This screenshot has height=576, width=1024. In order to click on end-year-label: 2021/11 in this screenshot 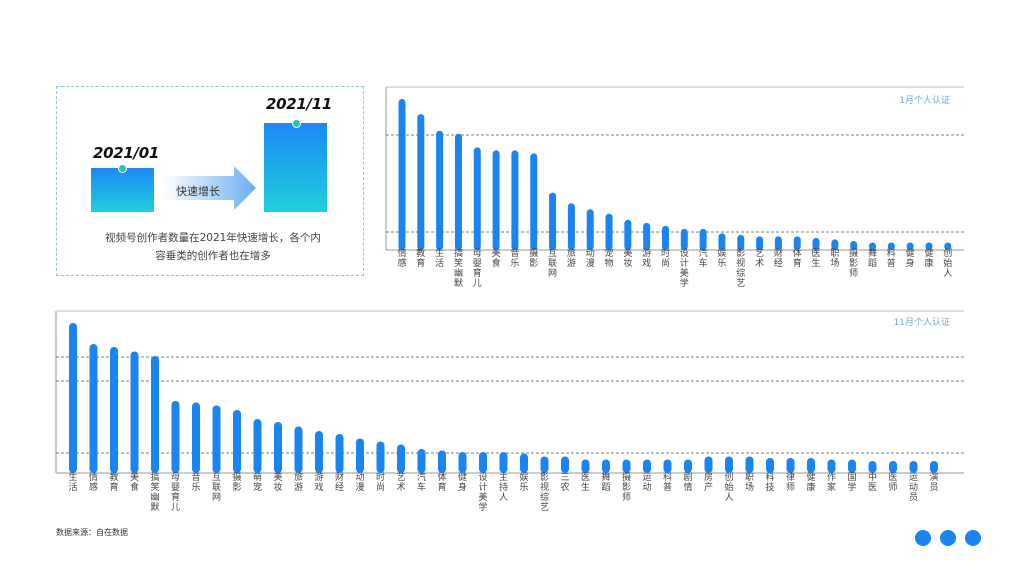, I will do `click(299, 104)`.